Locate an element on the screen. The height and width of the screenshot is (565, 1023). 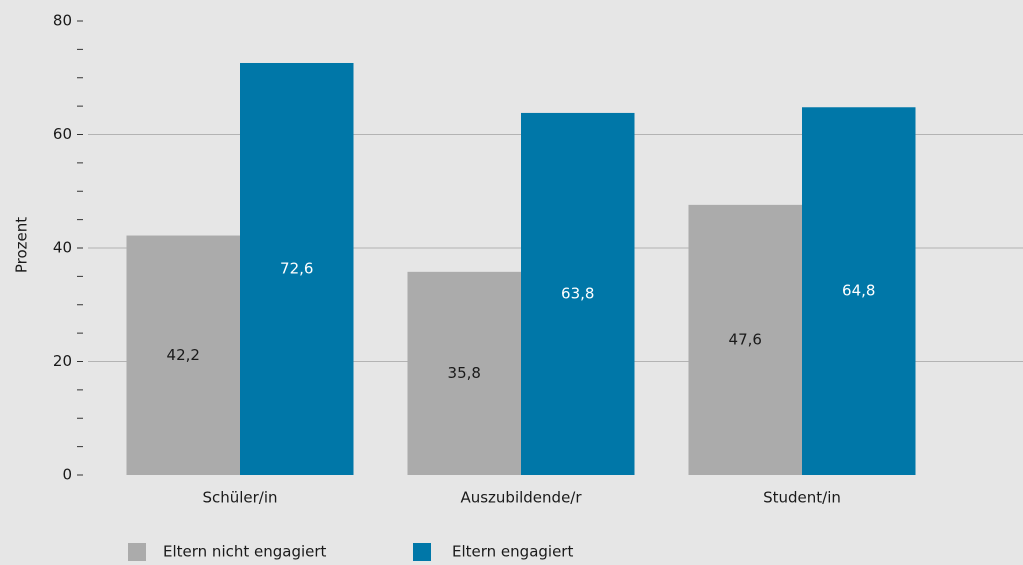
value-label: 42,2 is located at coordinates (183, 355).